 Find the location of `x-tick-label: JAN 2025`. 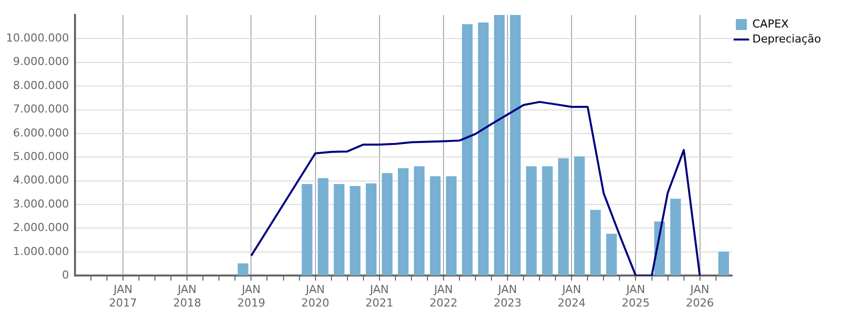

x-tick-label: JAN 2025 is located at coordinates (636, 296).